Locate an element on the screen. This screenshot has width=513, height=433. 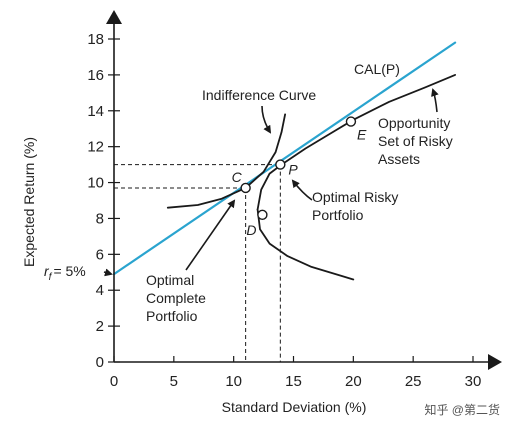
optimal-risky-arrow is located at coordinates (302, 190).